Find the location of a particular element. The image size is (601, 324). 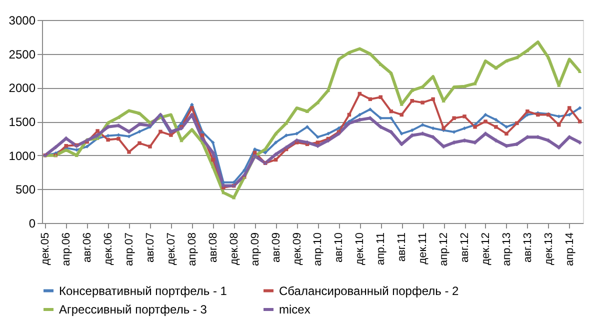

x-tick-label: дек.10 is located at coordinates (360, 249).